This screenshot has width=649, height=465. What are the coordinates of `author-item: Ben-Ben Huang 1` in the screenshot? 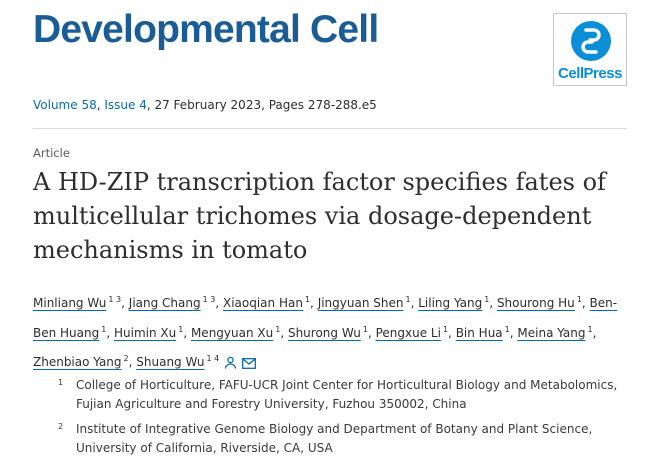 It's located at (325, 318).